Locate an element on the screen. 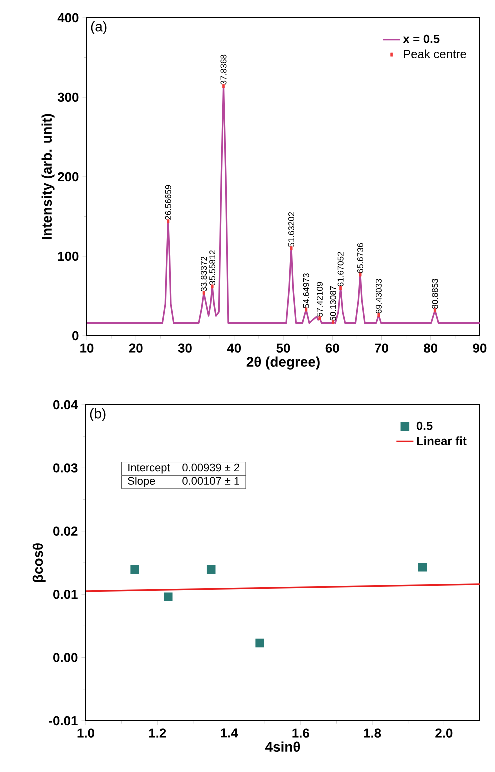 The image size is (495, 772). x-tick-label: 2.0 is located at coordinates (444, 733).